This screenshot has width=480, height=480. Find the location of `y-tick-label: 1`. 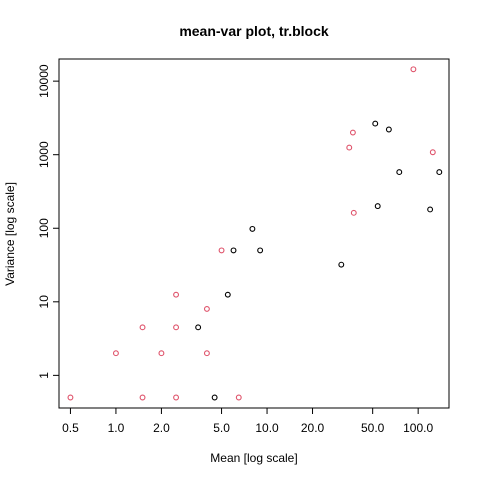

y-tick-label: 1 is located at coordinates (44, 375).